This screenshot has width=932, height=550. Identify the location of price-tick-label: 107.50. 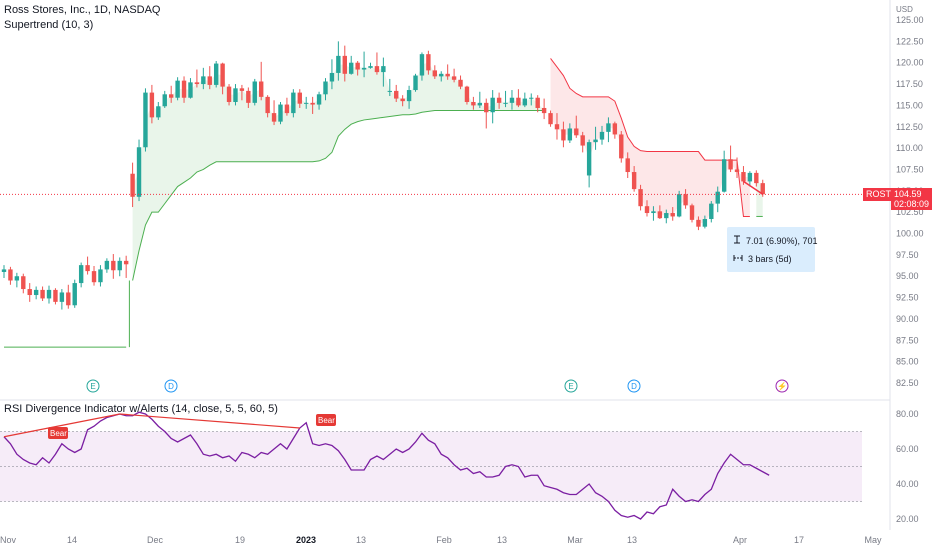
(910, 169).